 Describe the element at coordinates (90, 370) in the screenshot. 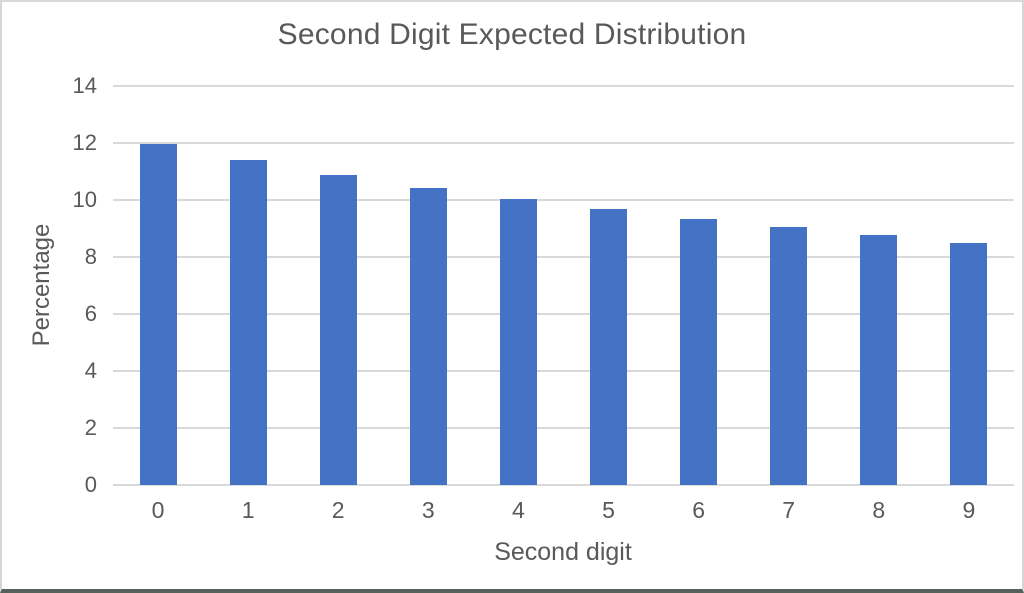

I see `y-tick-label: 4` at that location.